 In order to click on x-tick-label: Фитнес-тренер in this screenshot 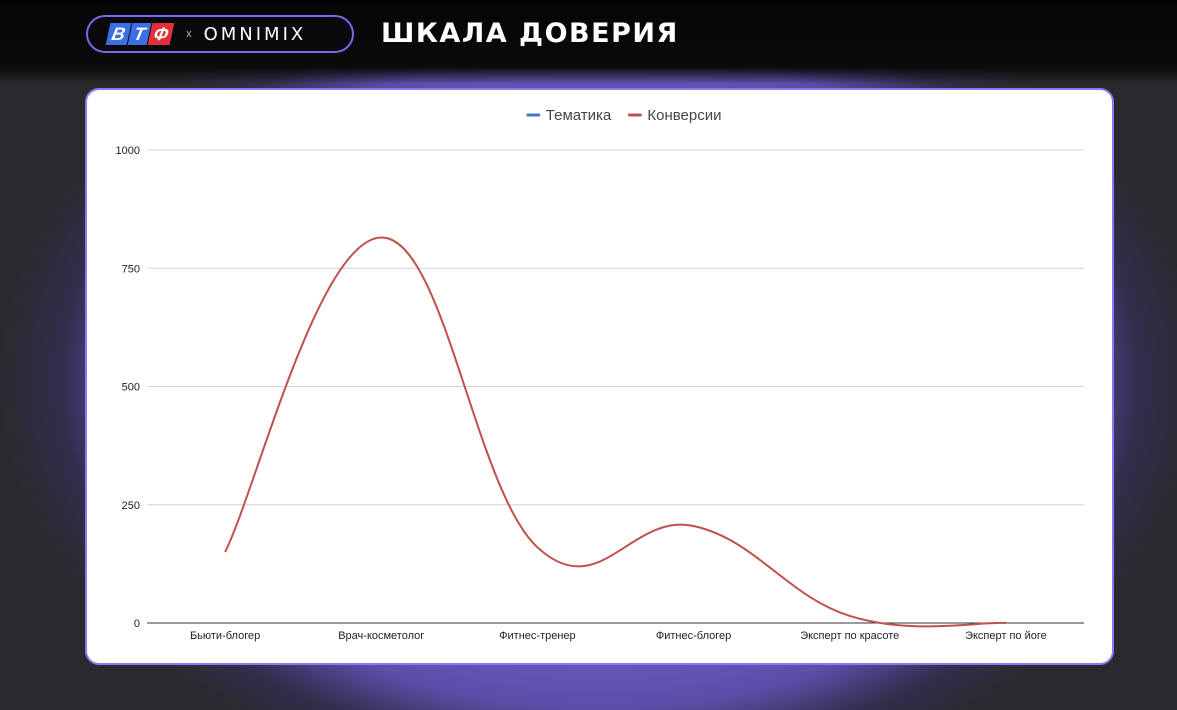, I will do `click(537, 636)`.